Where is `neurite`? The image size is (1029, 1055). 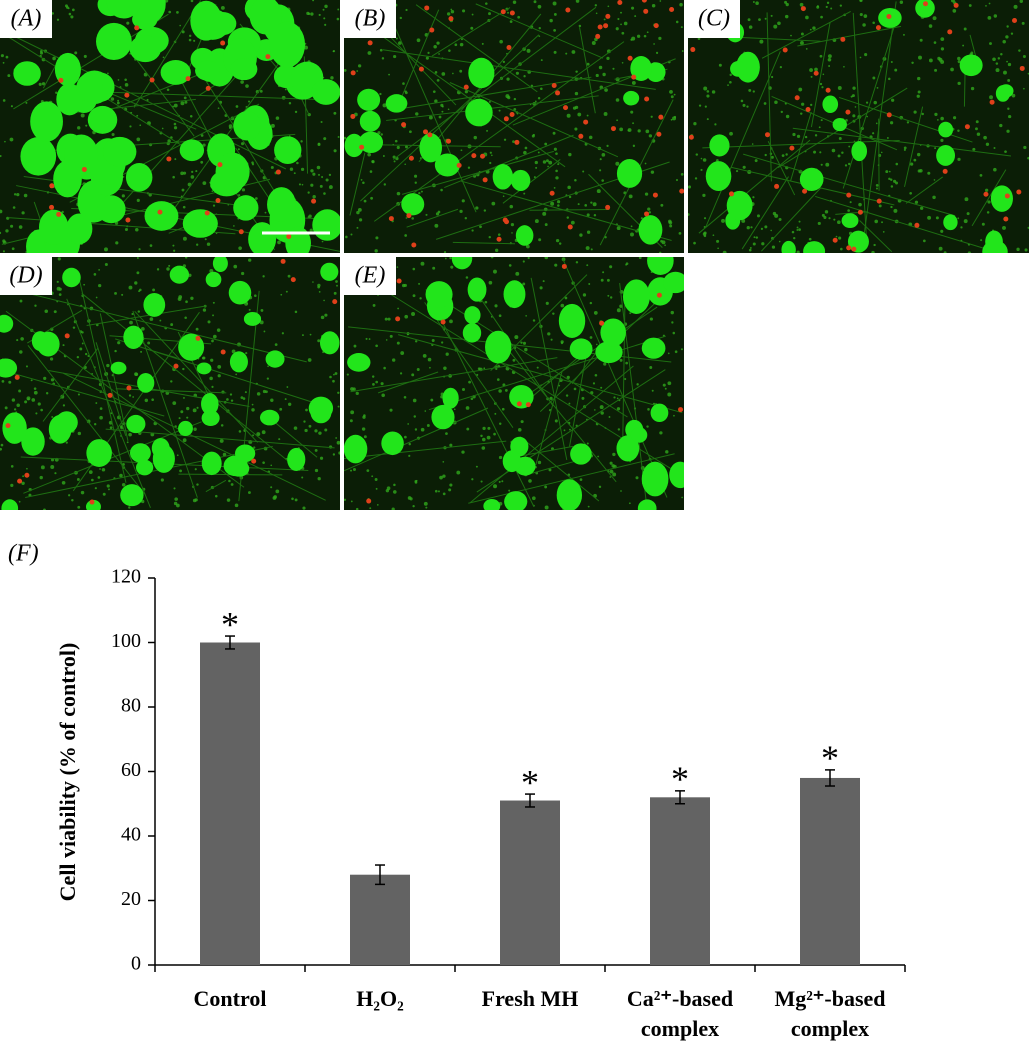 neurite is located at coordinates (964, 90).